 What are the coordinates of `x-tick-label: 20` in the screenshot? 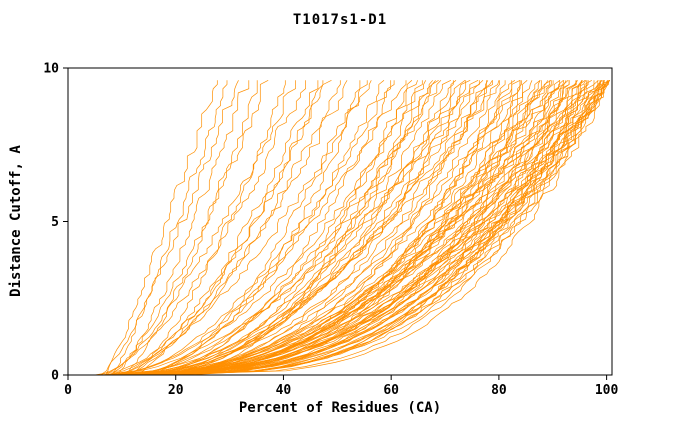 It's located at (176, 390).